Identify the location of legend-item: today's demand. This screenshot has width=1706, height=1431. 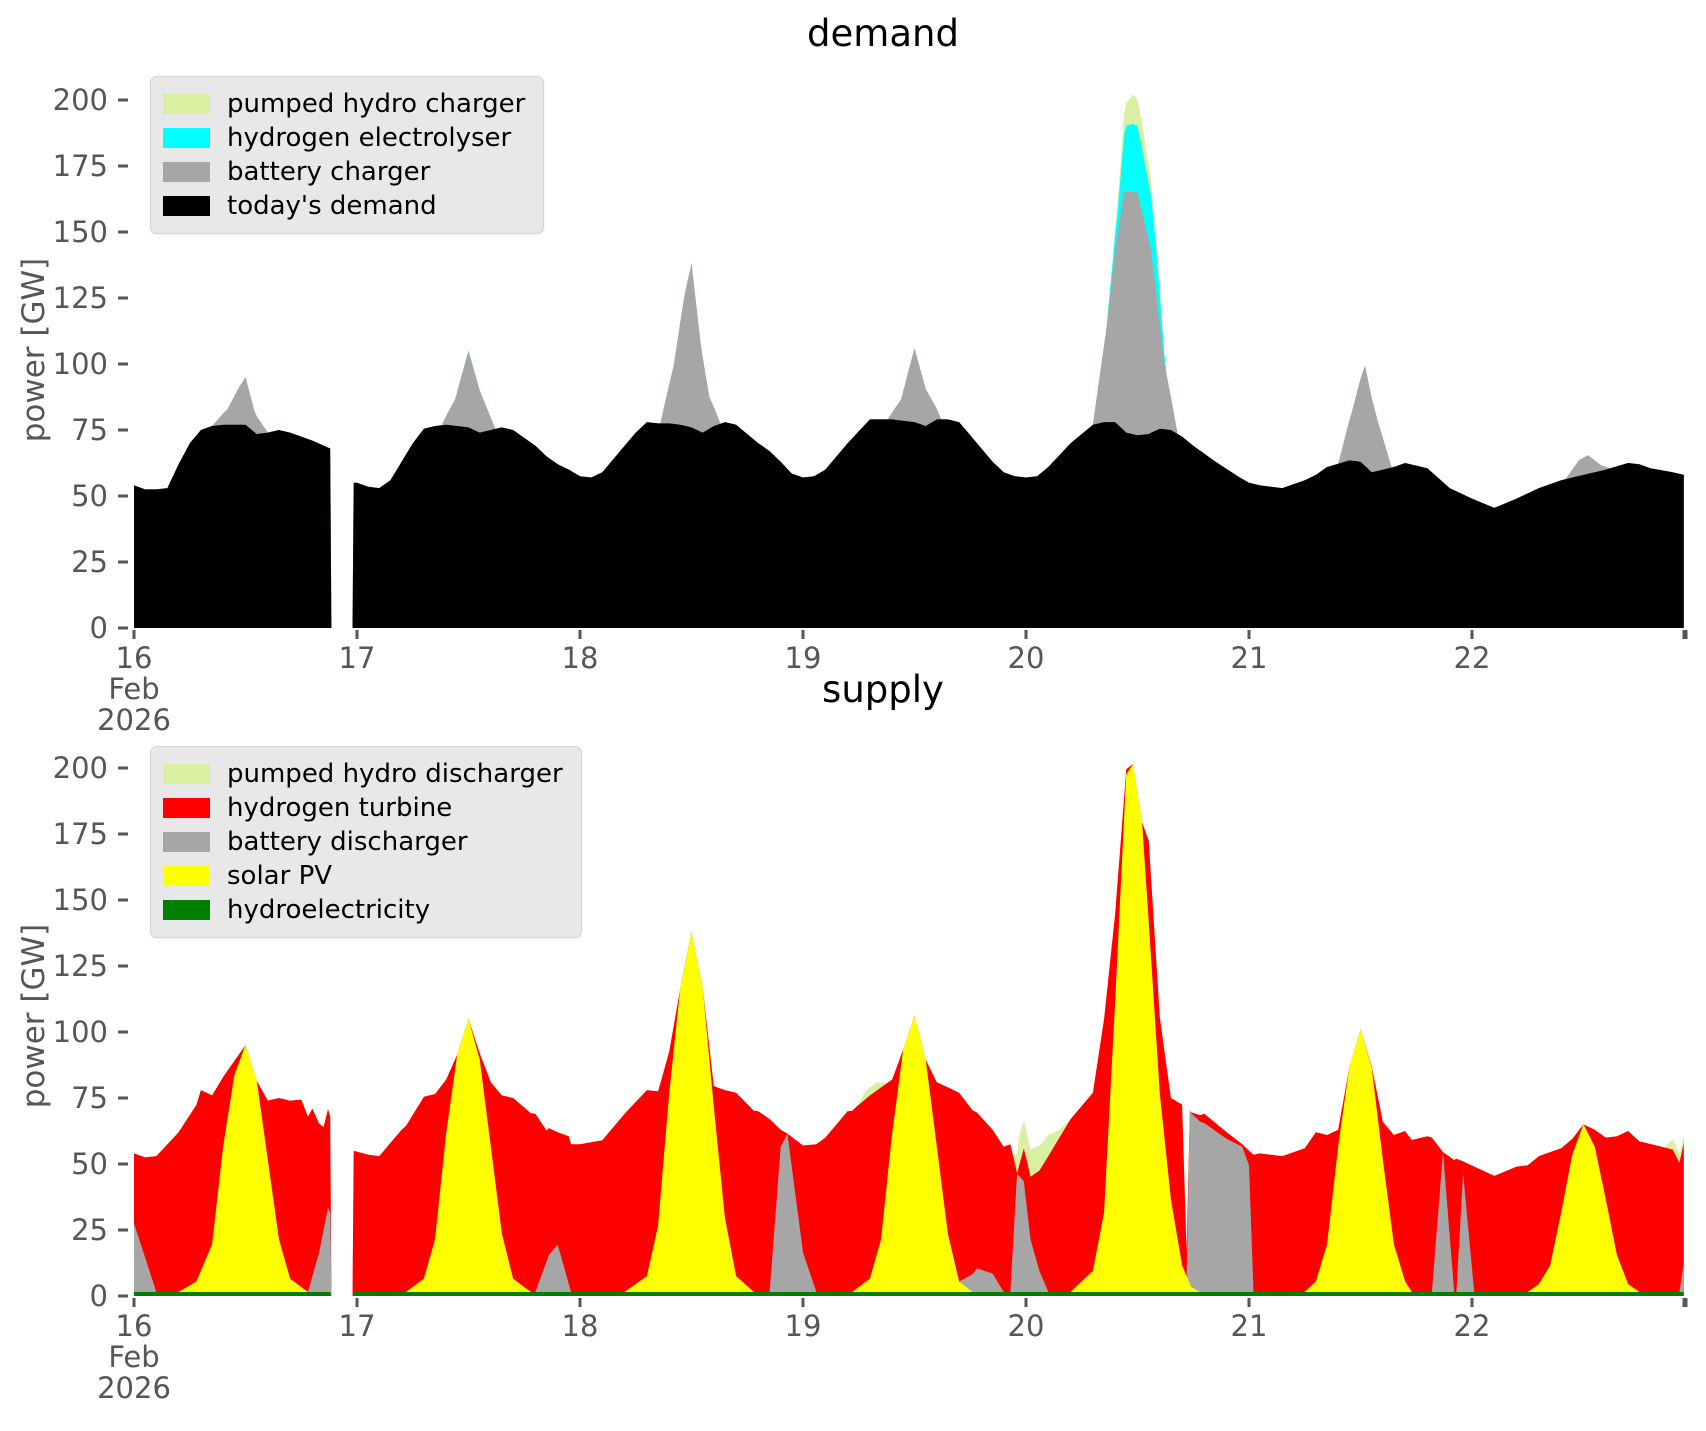
(344, 206).